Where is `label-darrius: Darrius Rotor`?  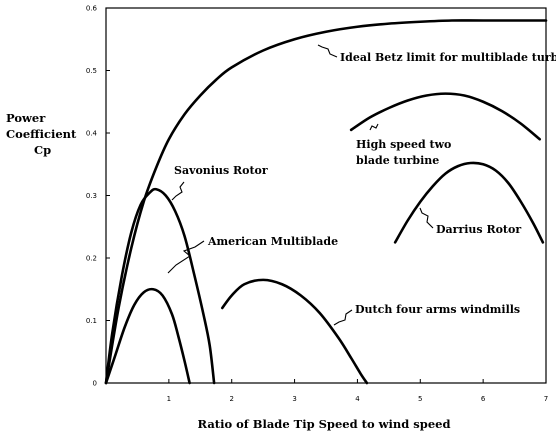
label-darrius: Darrius Rotor is located at coordinates (478, 229).